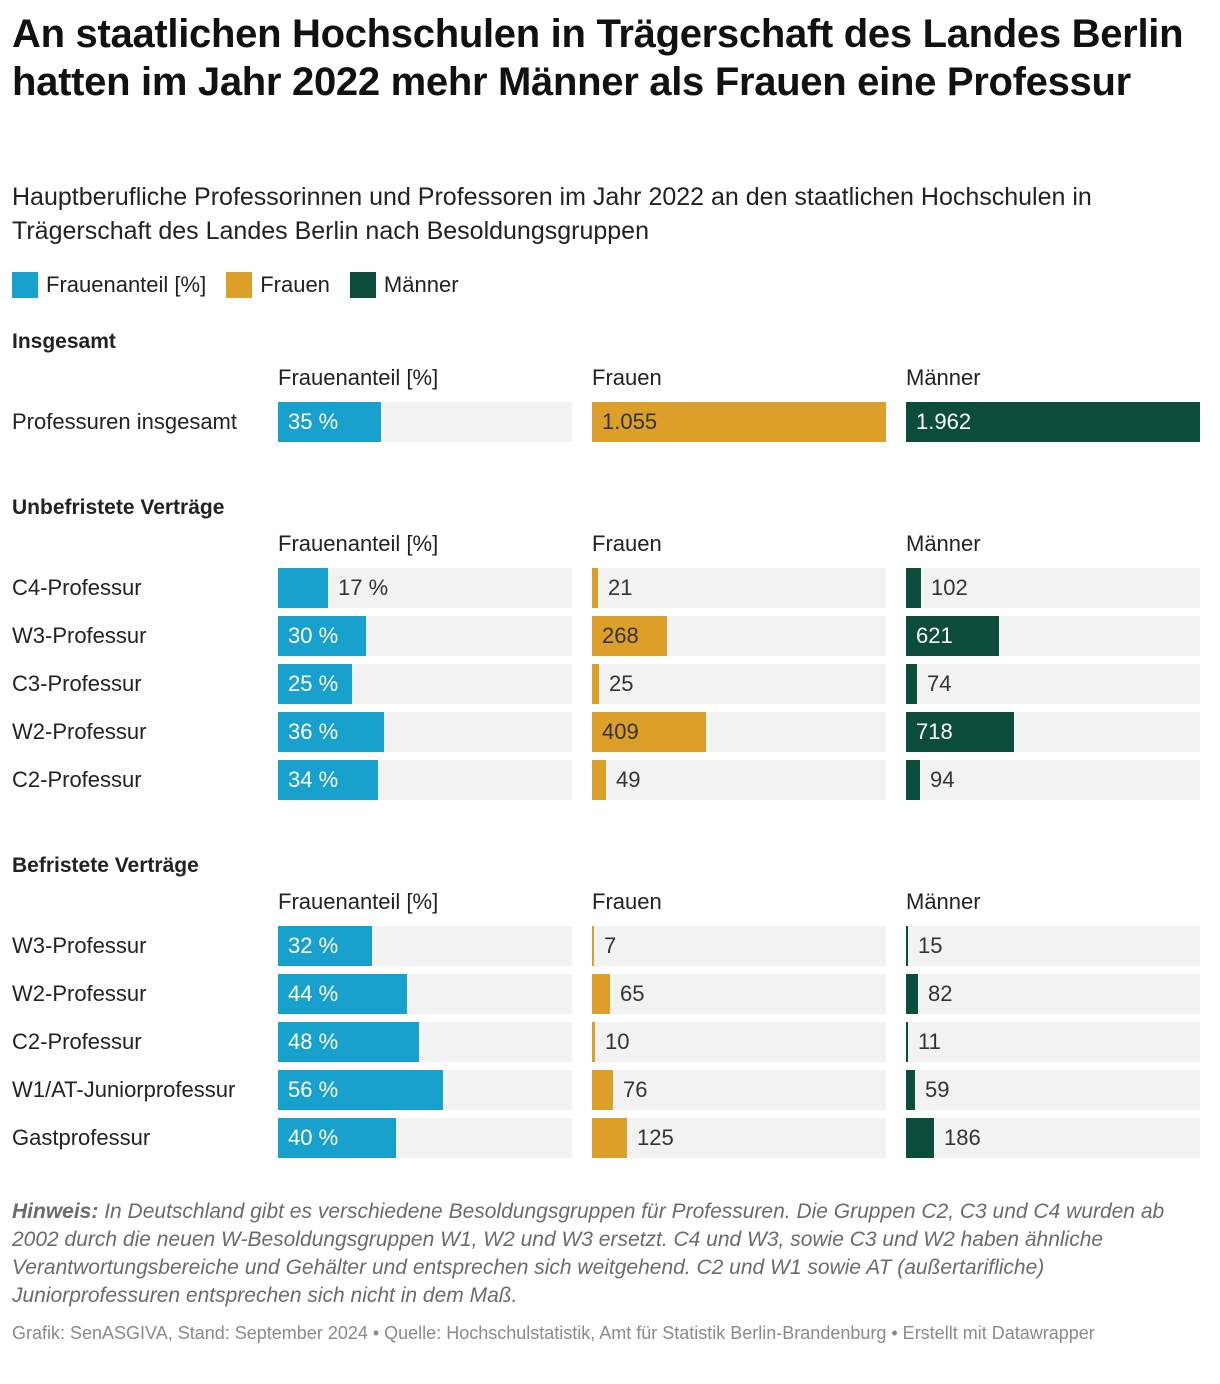 This screenshot has width=1220, height=1384. Describe the element at coordinates (1053, 780) in the screenshot. I see `bar-track-men: 94` at that location.